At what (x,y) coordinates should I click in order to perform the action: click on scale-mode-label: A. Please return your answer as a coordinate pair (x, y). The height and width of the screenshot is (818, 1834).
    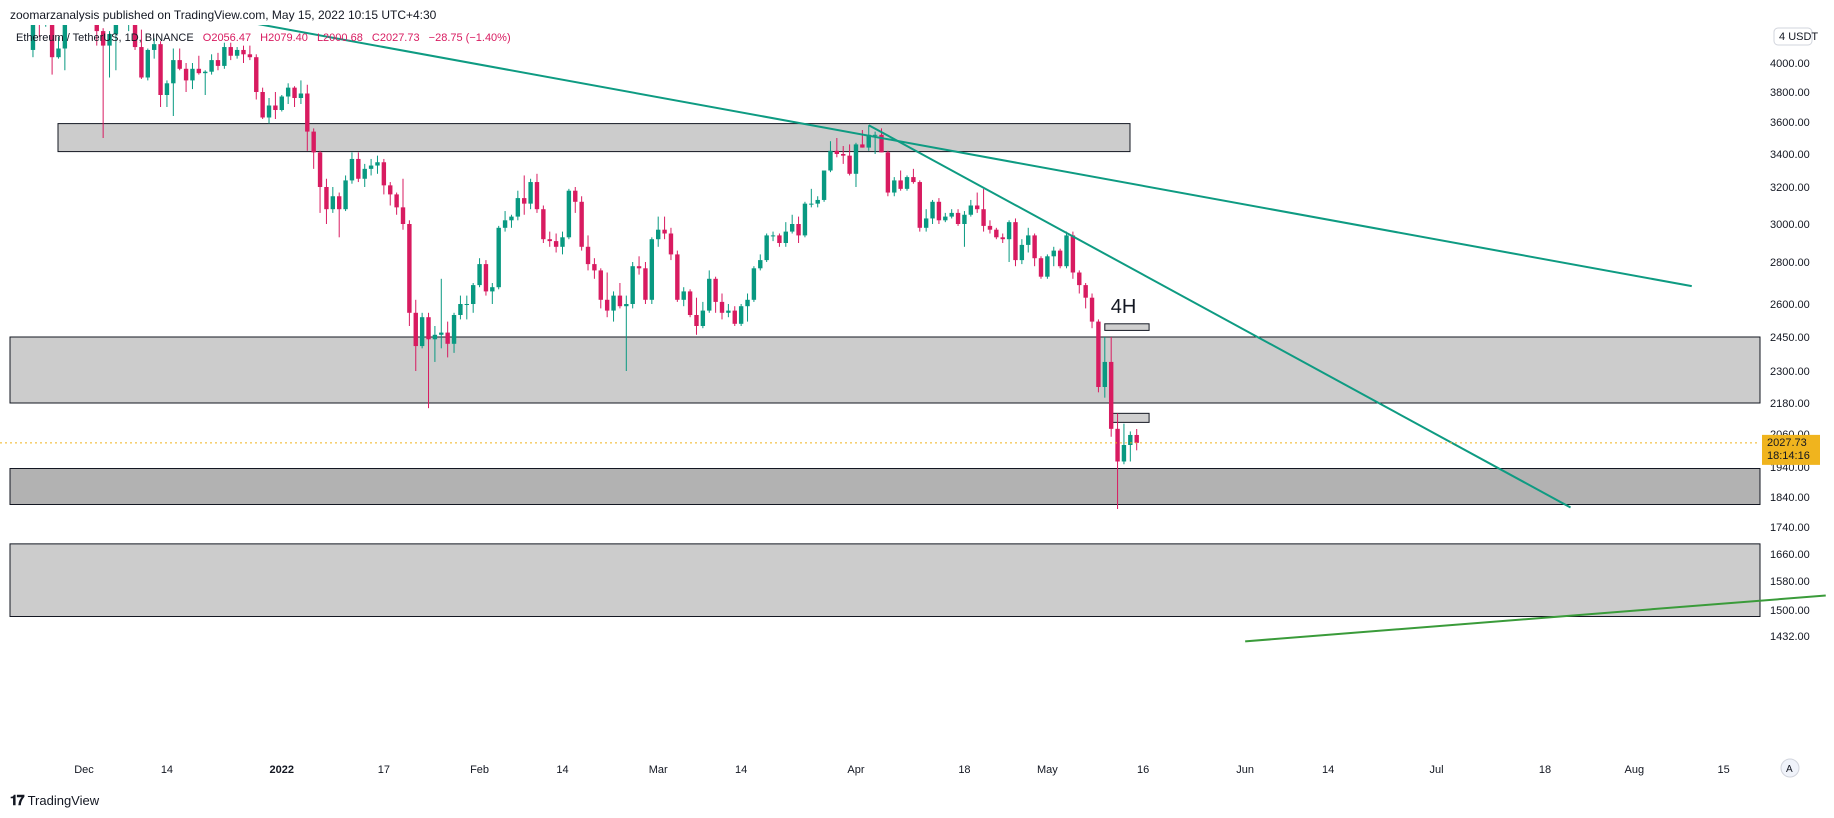
    Looking at the image, I should click on (1789, 769).